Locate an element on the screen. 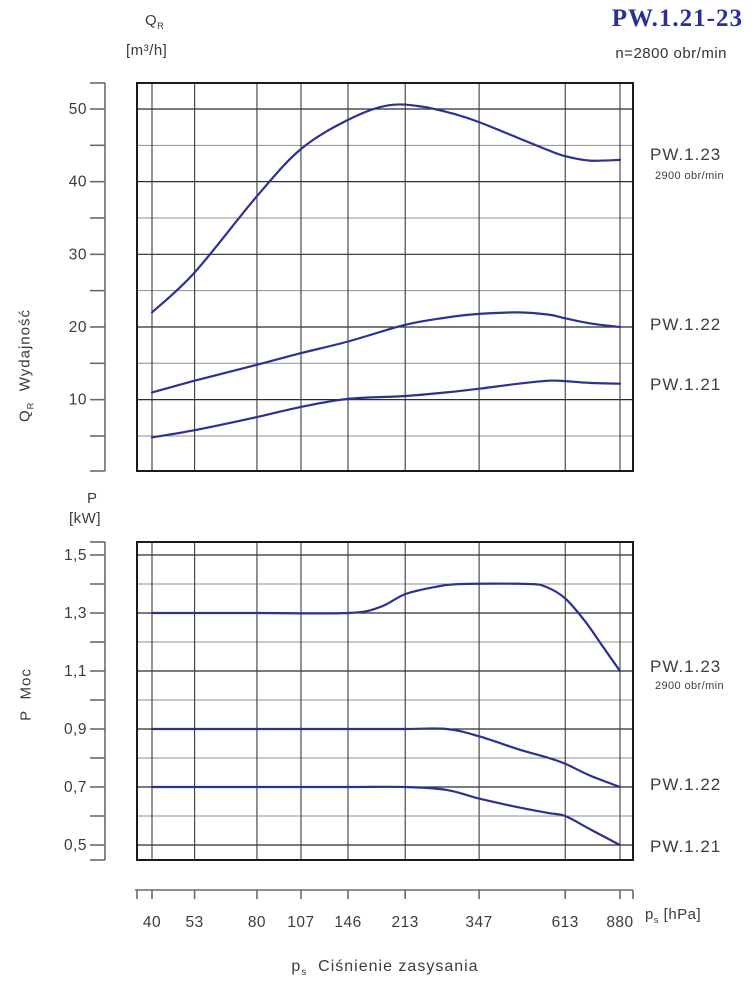 The height and width of the screenshot is (1000, 751). curve-note-pw123-bottom: 2900 obr/min is located at coordinates (690, 686).